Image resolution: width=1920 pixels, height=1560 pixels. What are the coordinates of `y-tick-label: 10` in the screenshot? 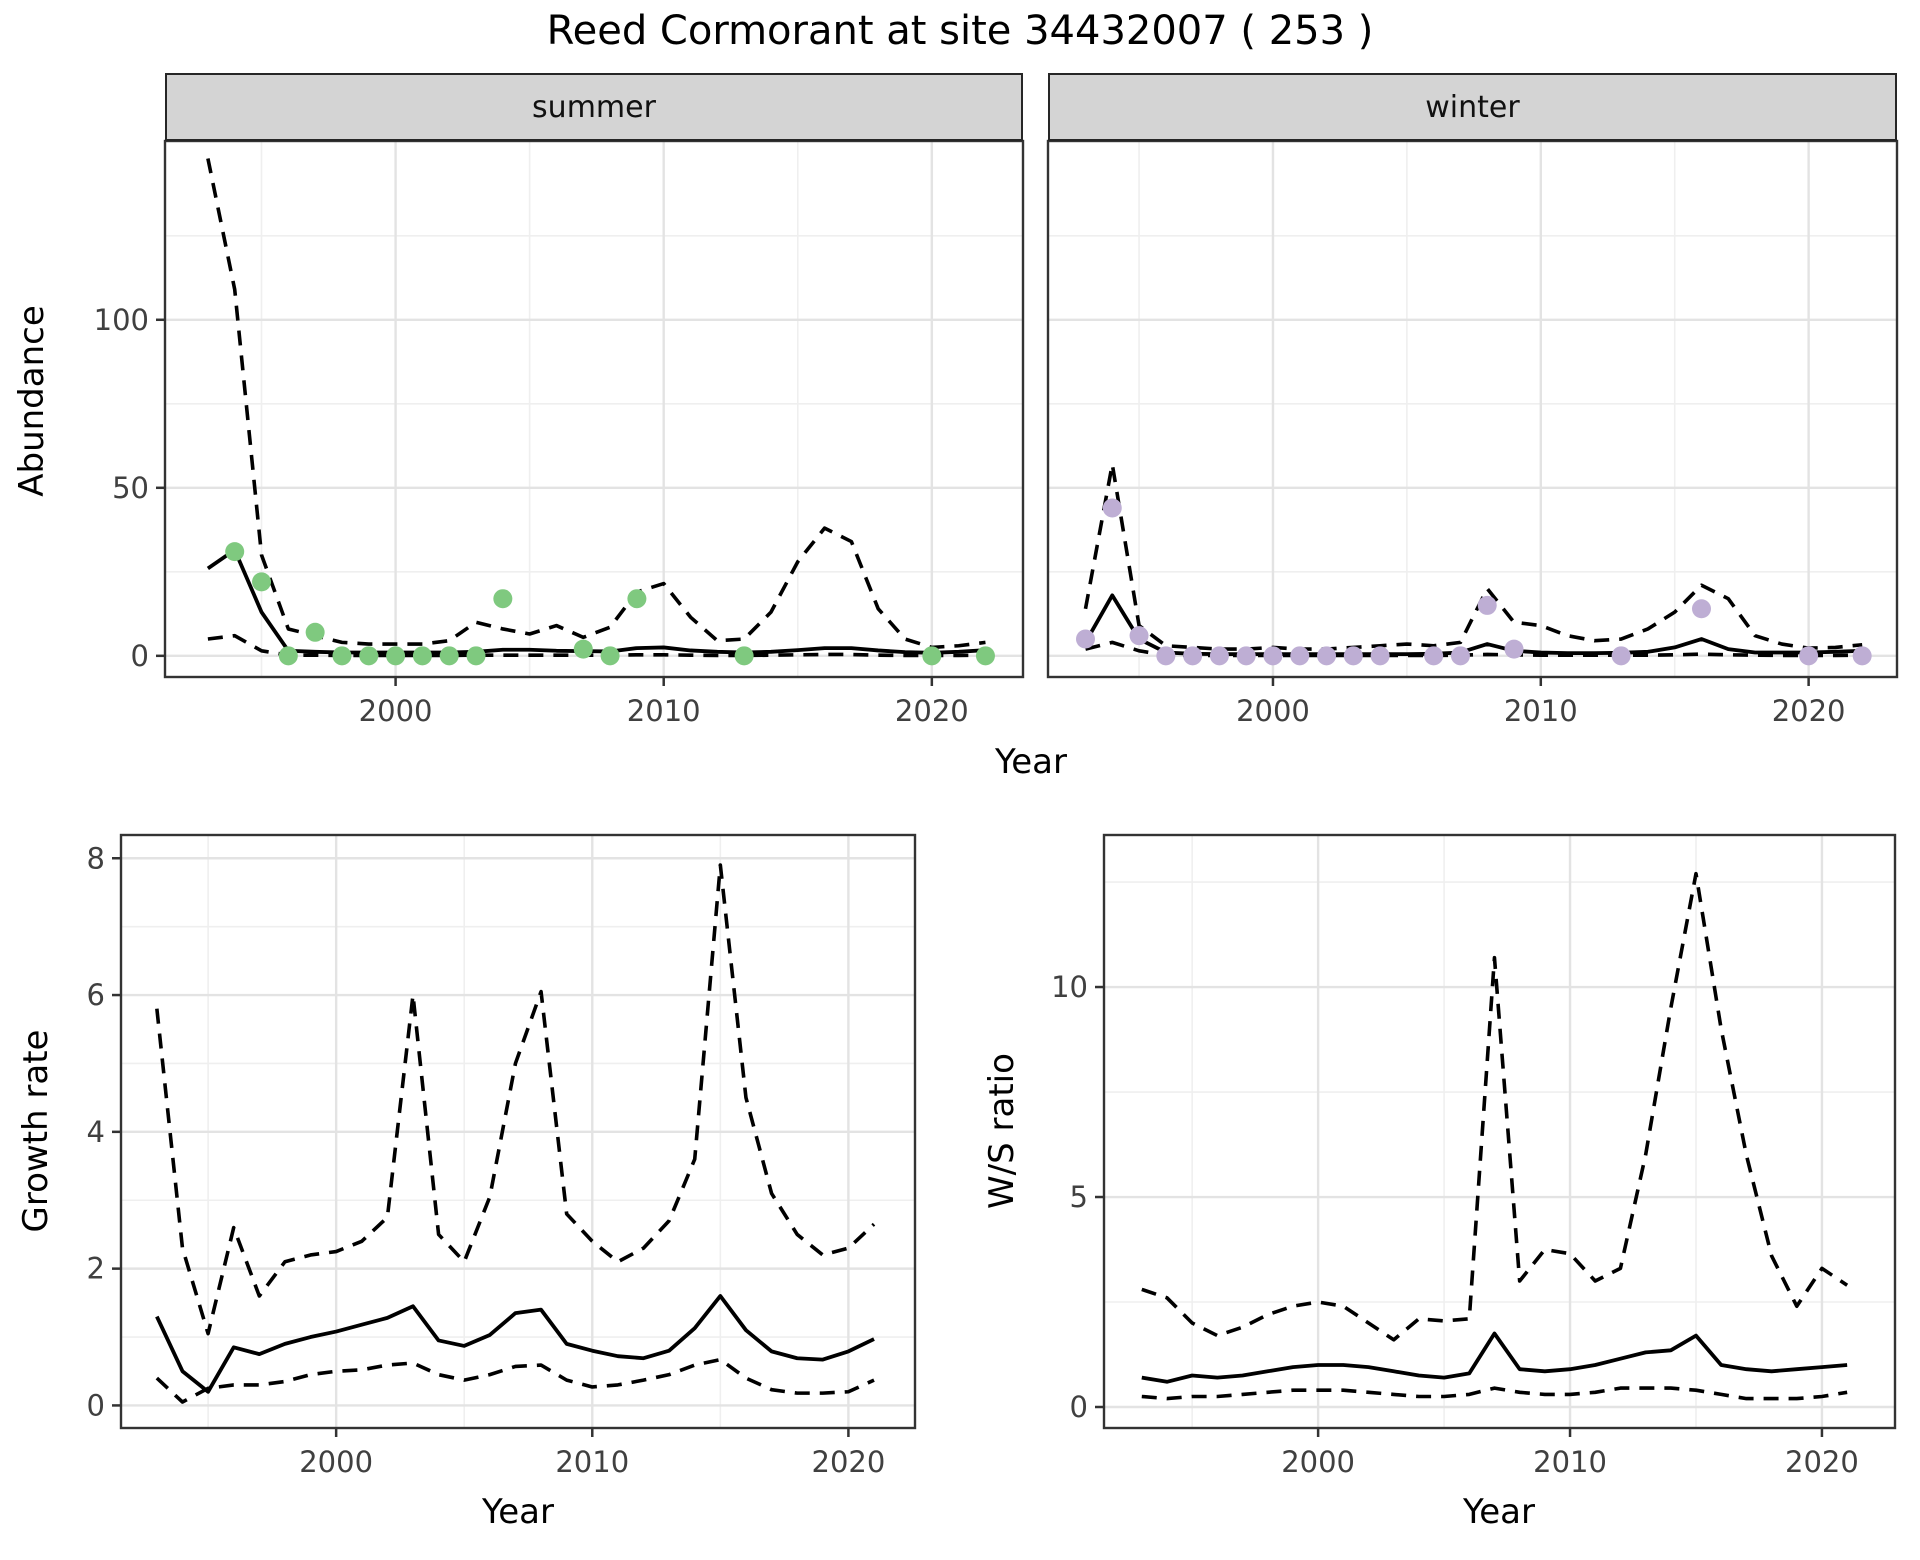 It's located at (1069, 987).